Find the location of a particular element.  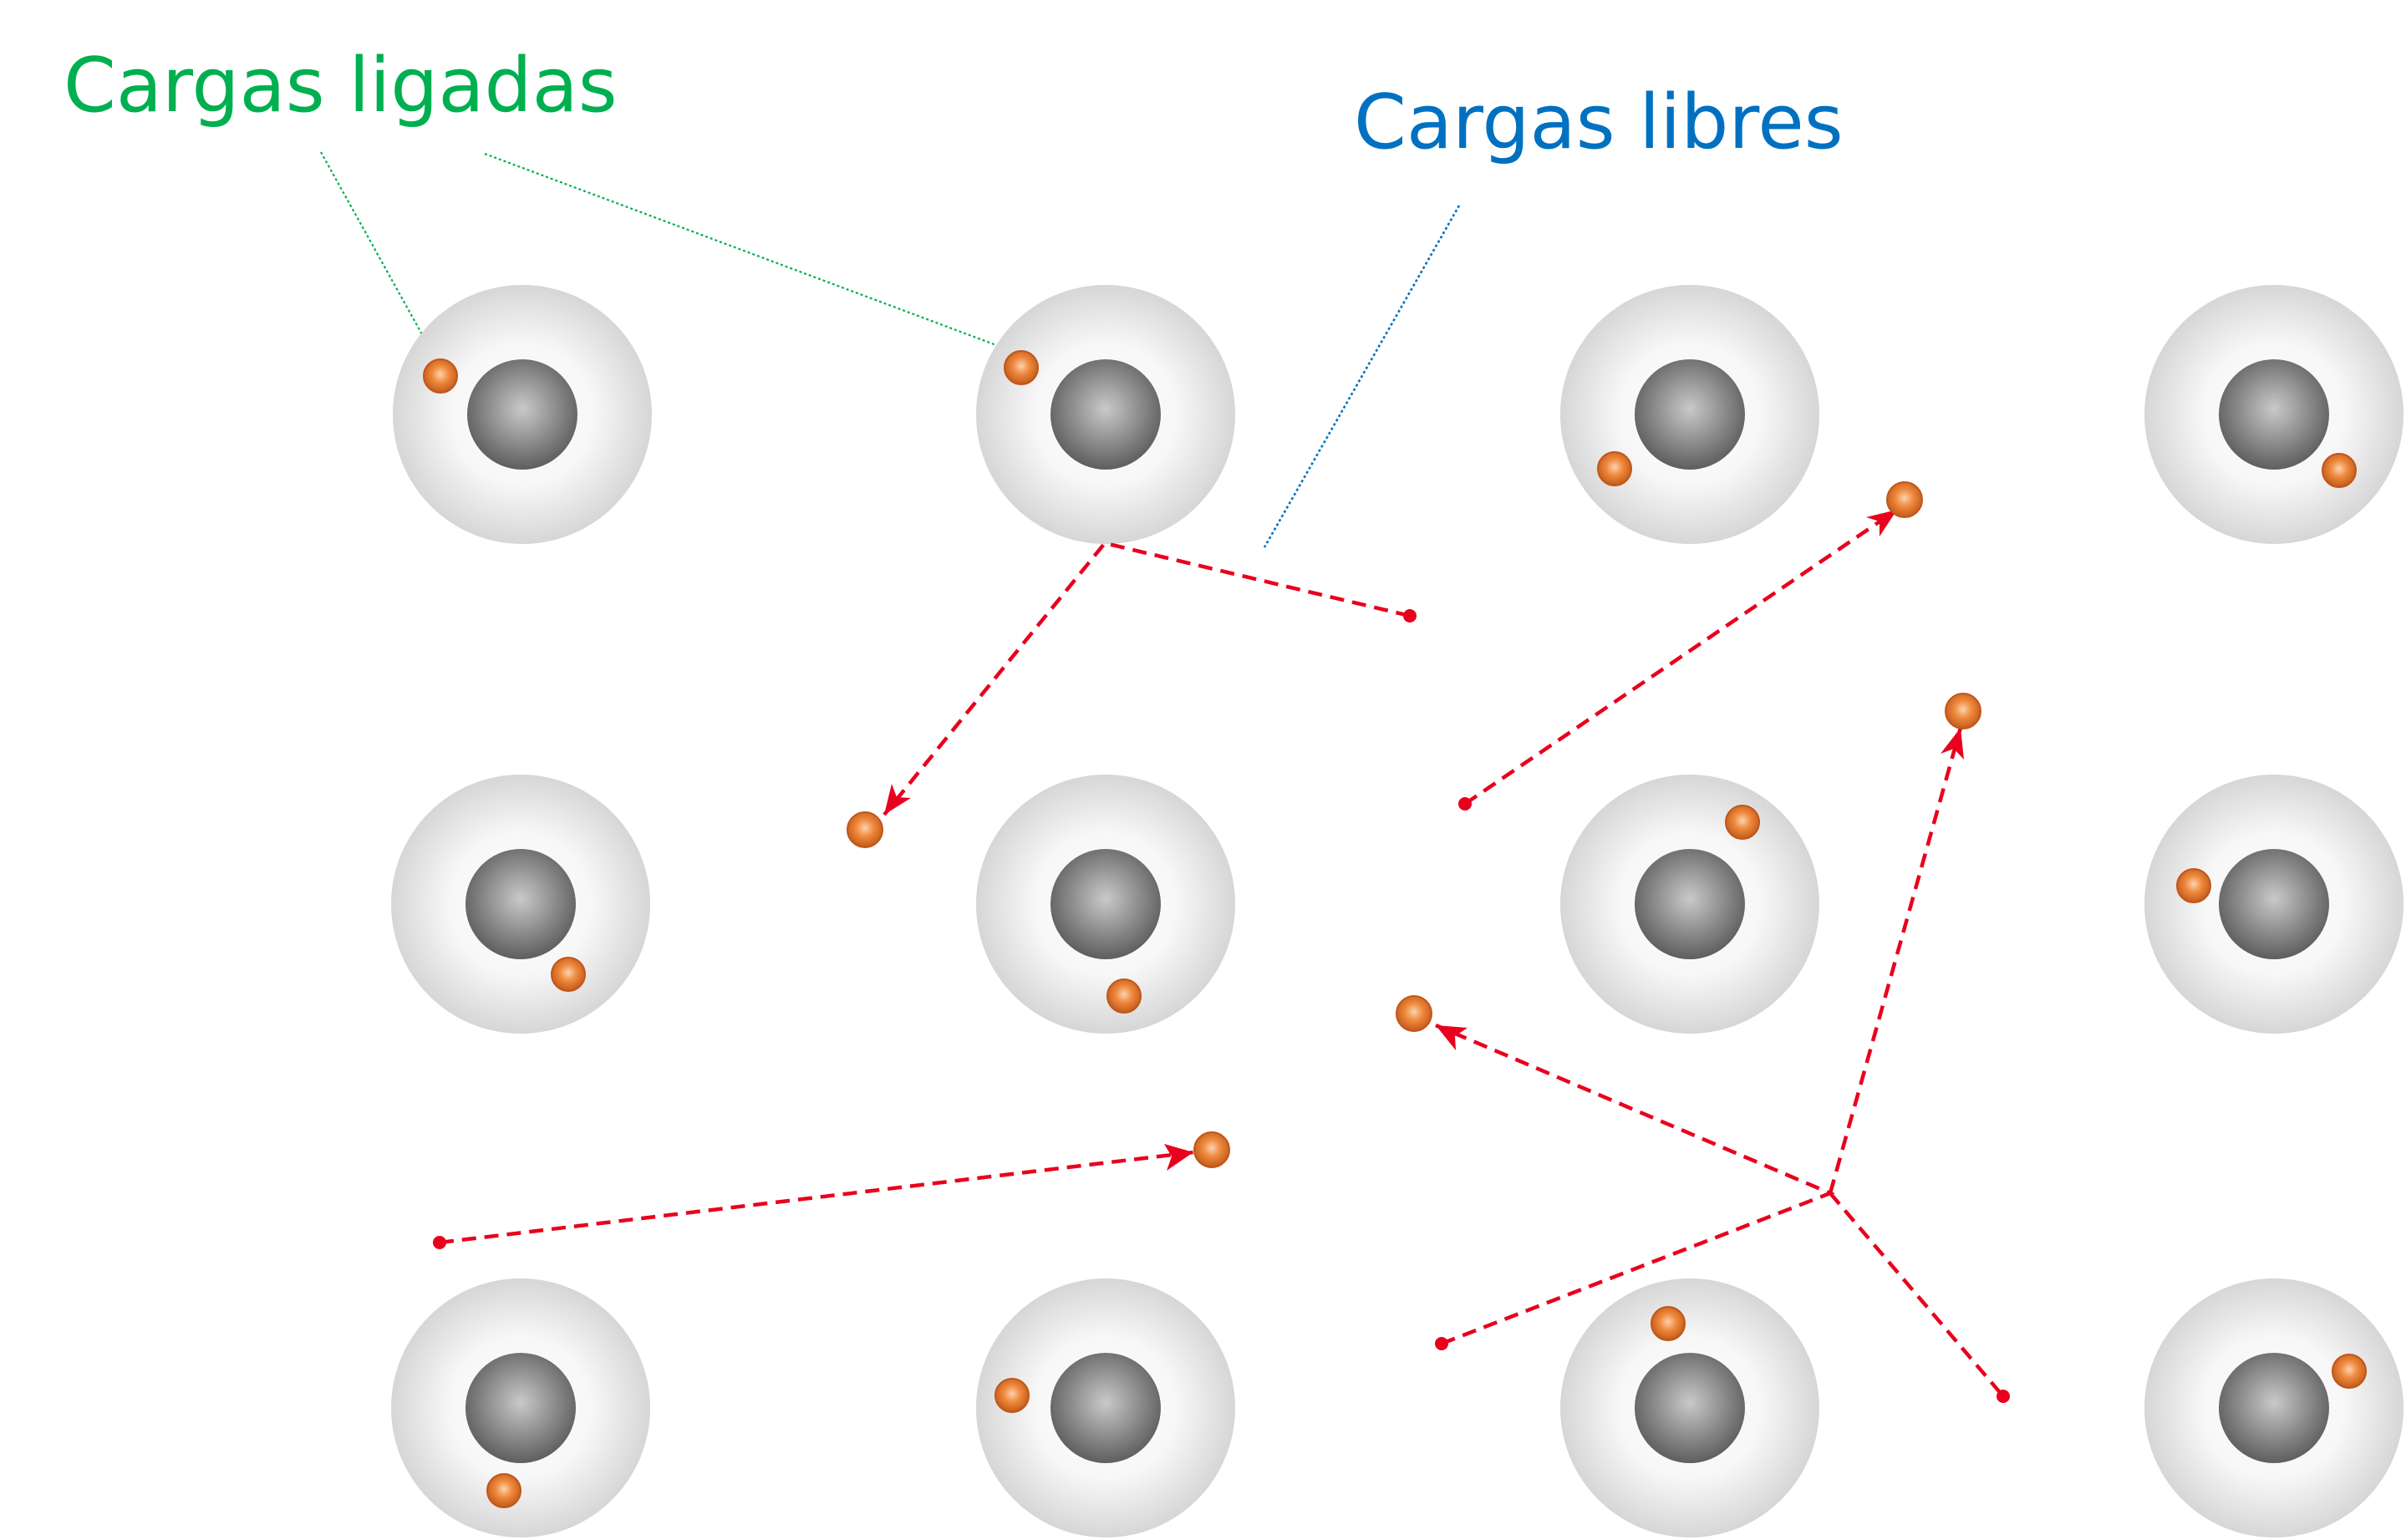

bound-charges-leader-lines is located at coordinates (662, 251).